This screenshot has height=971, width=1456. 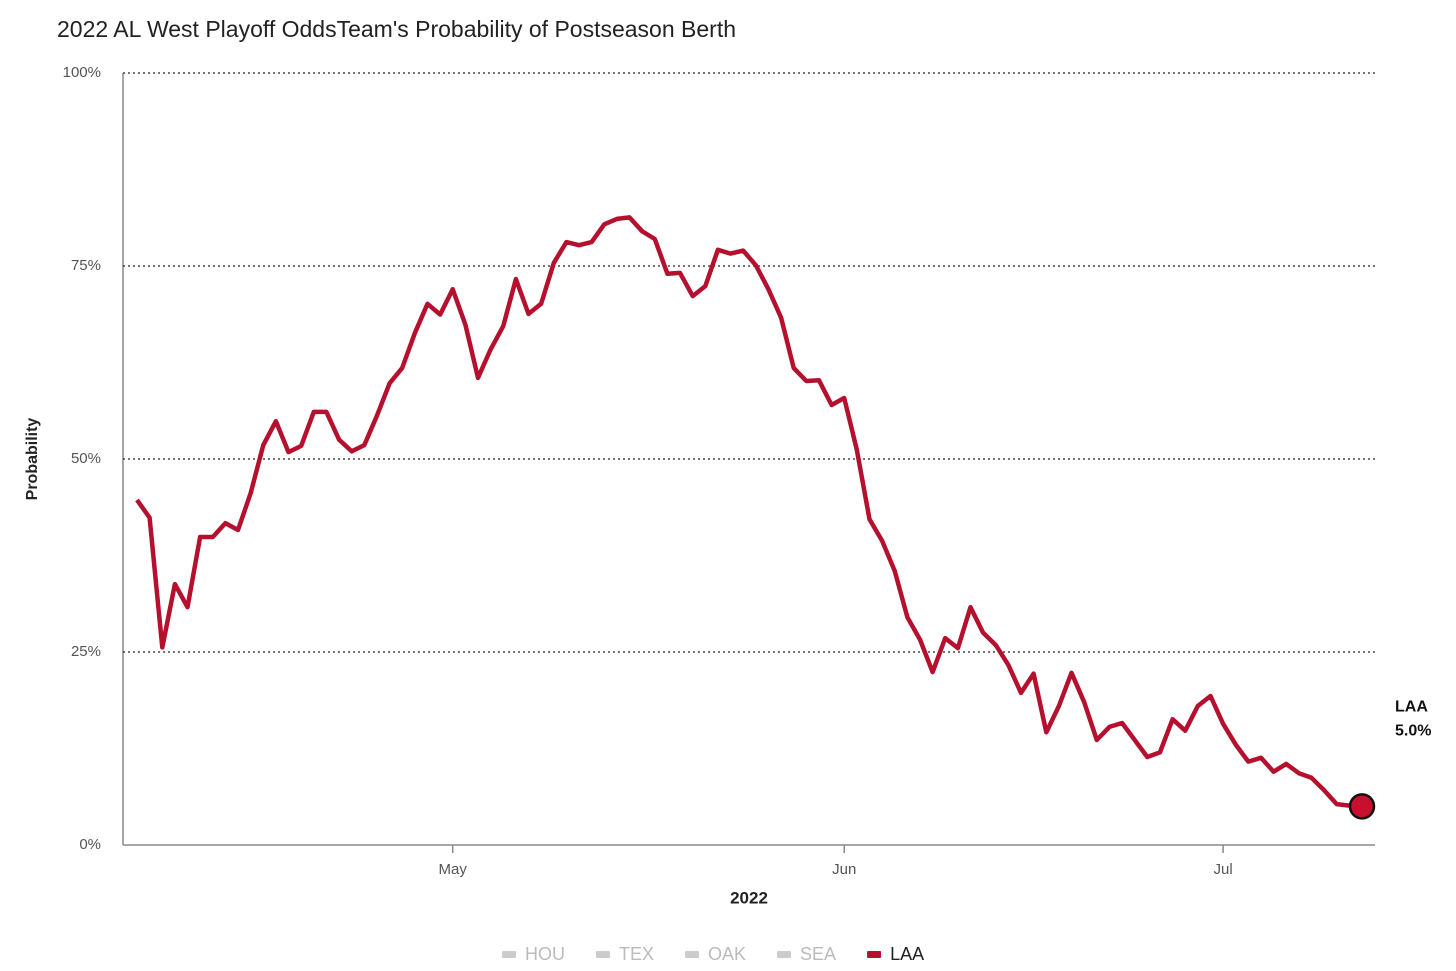 What do you see at coordinates (636, 954) in the screenshot?
I see `legend-label: TEX` at bounding box center [636, 954].